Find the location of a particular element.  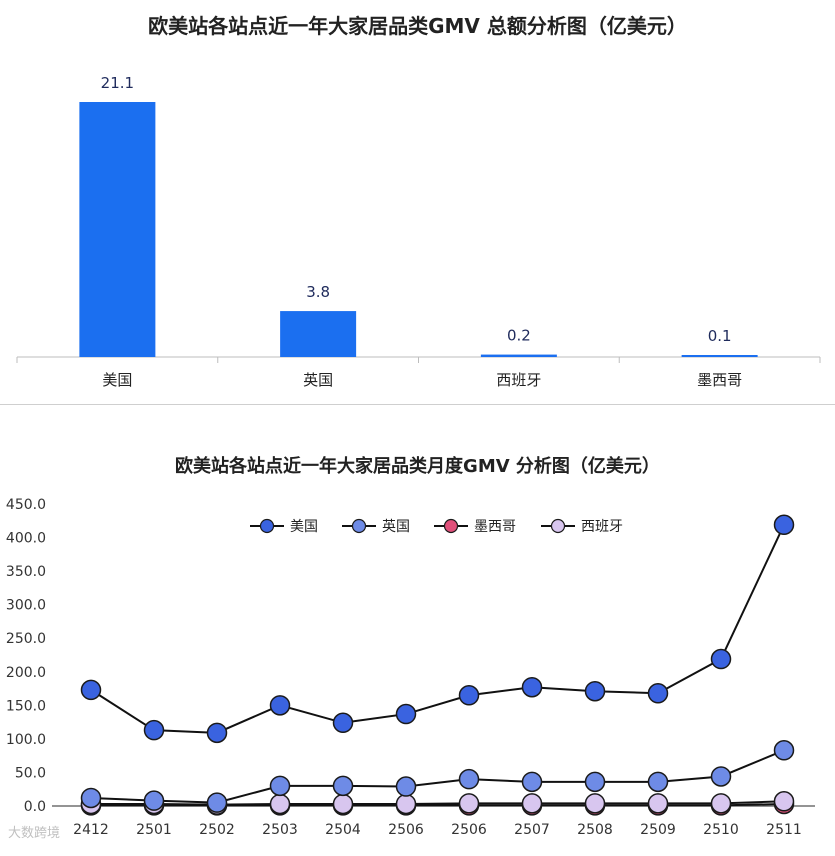

panel-divider is located at coordinates (417, 404).